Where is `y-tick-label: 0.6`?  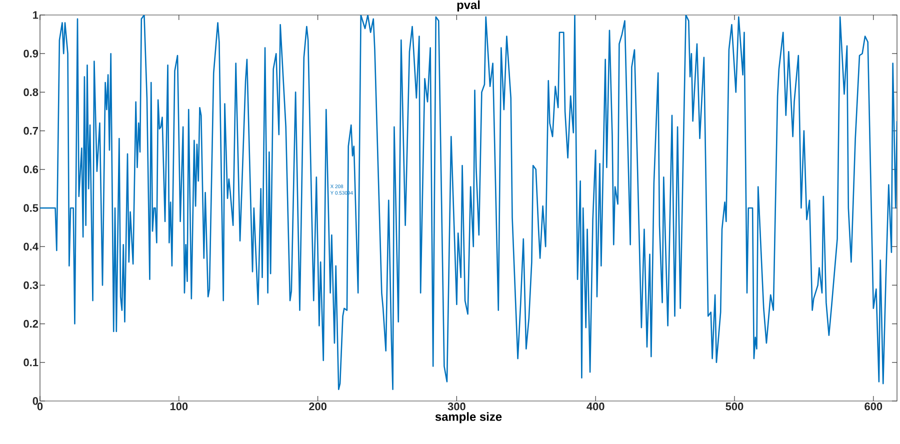 y-tick-label: 0.6 is located at coordinates (31, 170).